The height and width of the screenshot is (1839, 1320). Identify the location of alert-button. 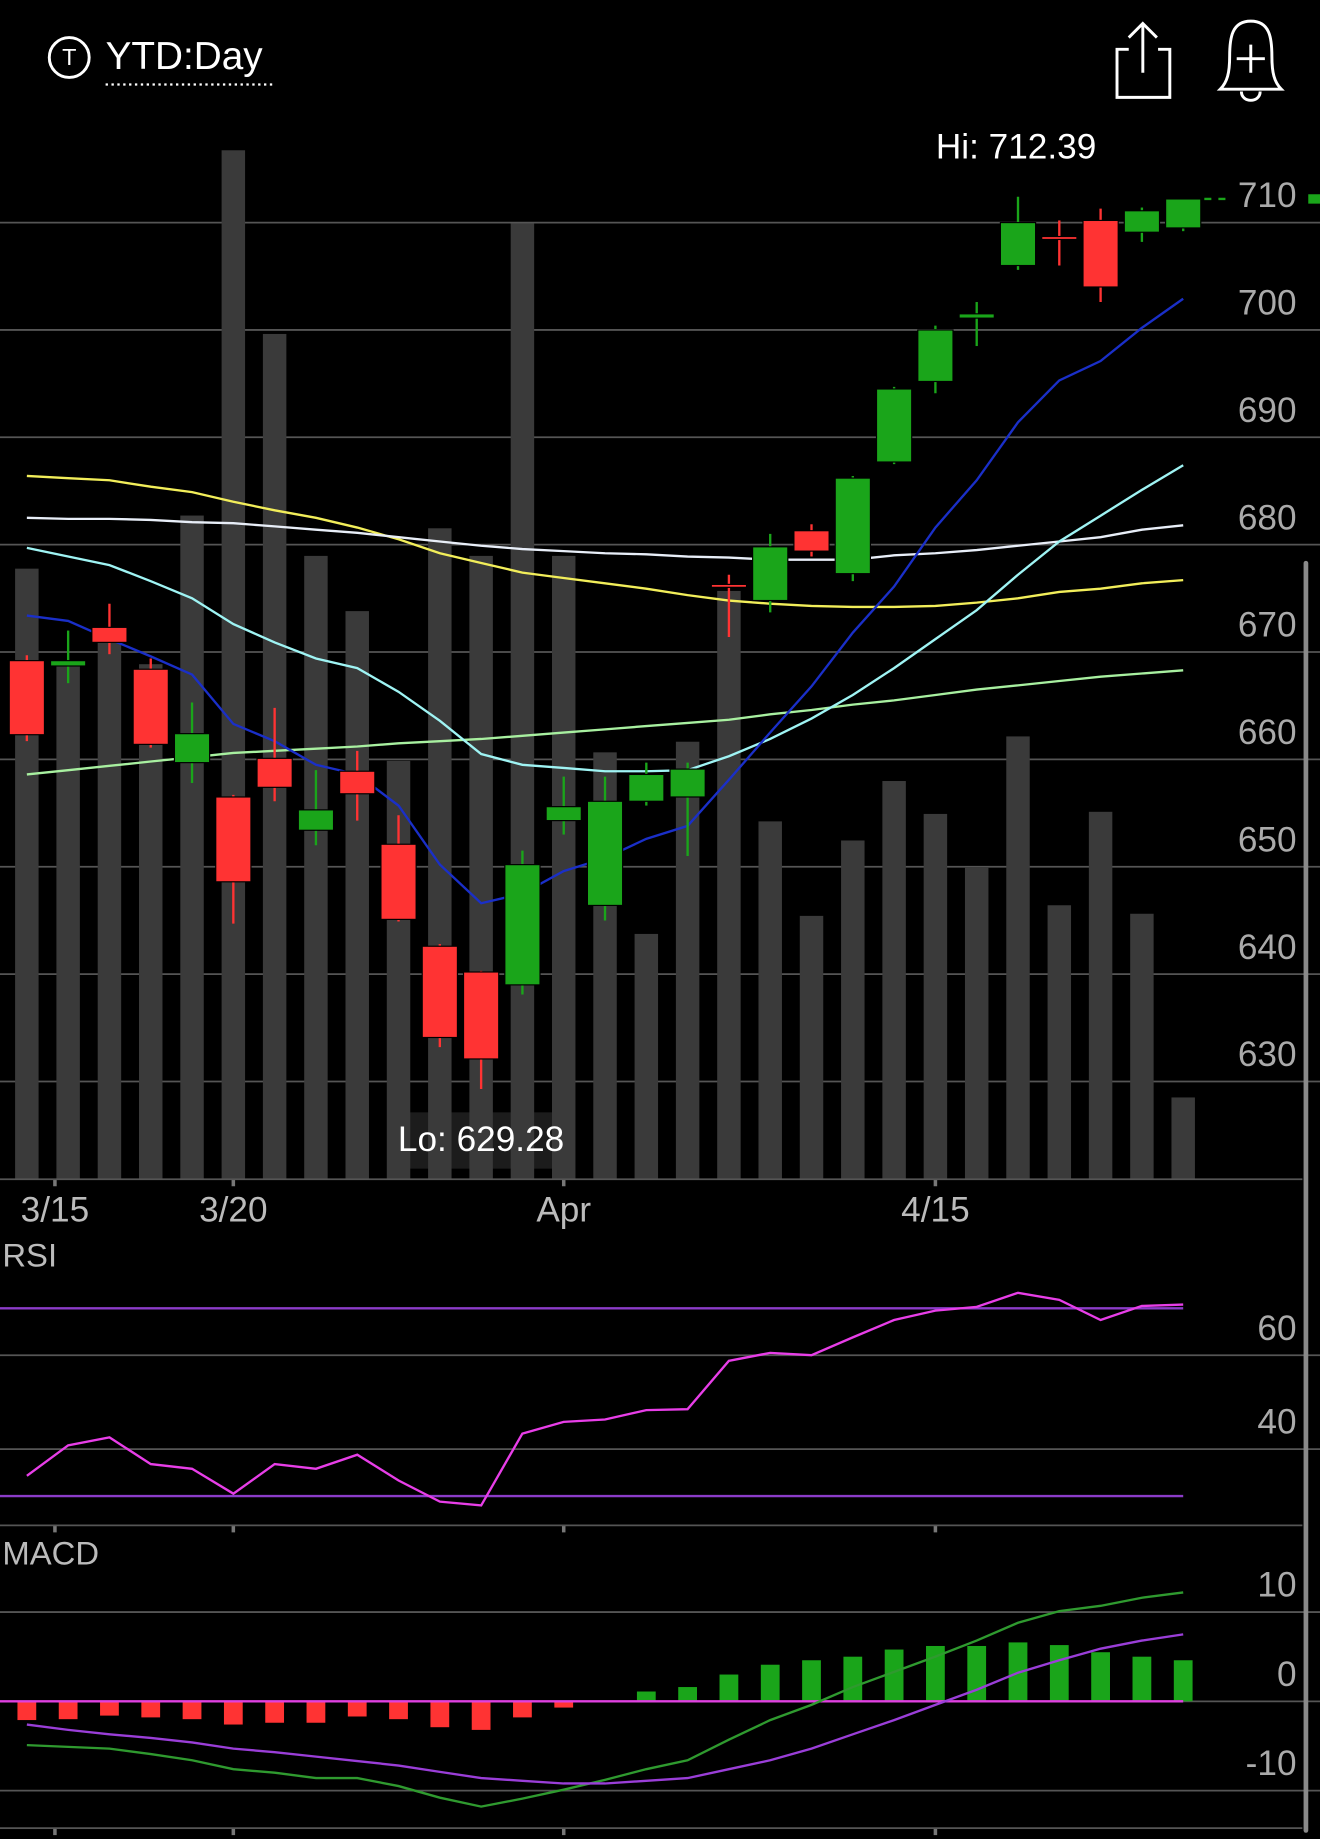
(1250, 60).